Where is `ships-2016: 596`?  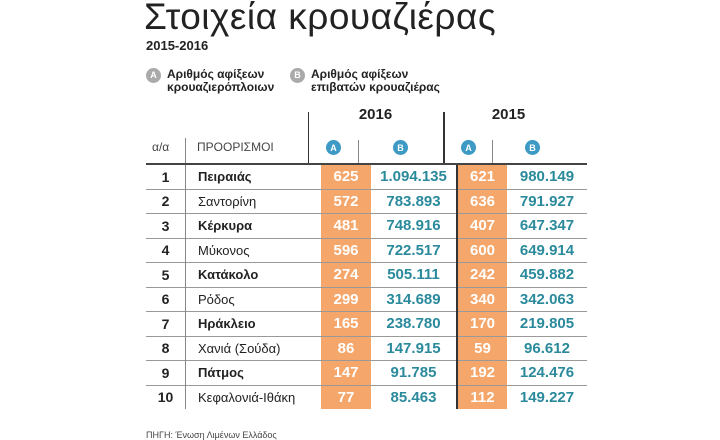 ships-2016: 596 is located at coordinates (346, 250).